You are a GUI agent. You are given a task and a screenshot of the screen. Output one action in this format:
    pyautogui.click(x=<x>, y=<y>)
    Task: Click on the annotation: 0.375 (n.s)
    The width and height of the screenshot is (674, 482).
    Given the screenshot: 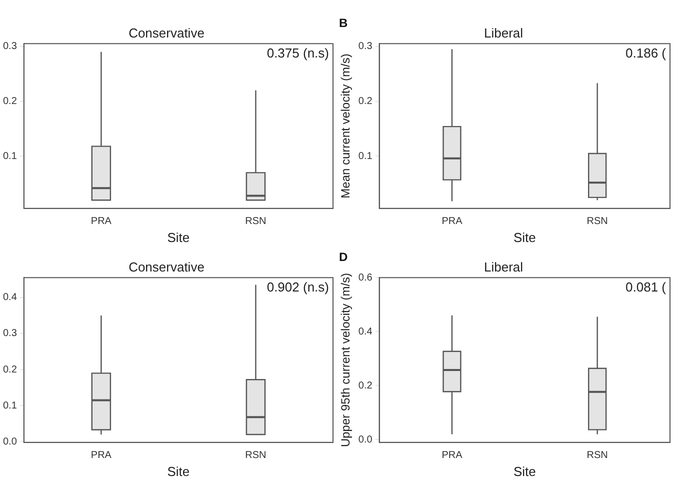 What is the action you would take?
    pyautogui.click(x=297, y=53)
    